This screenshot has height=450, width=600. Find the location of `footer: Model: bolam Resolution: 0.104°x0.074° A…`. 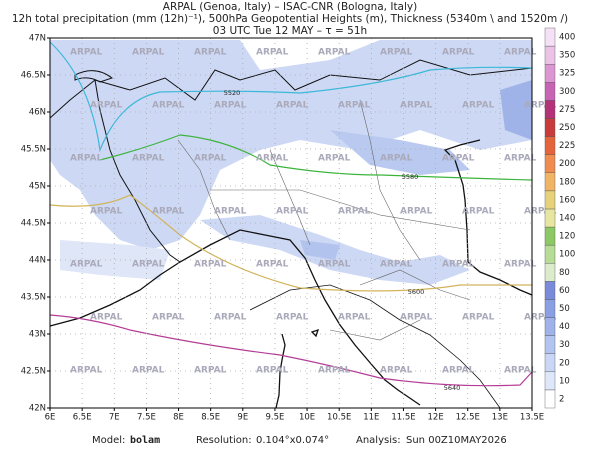

footer: Model: bolam Resolution: 0.104°x0.074° A… is located at coordinates (299, 440).